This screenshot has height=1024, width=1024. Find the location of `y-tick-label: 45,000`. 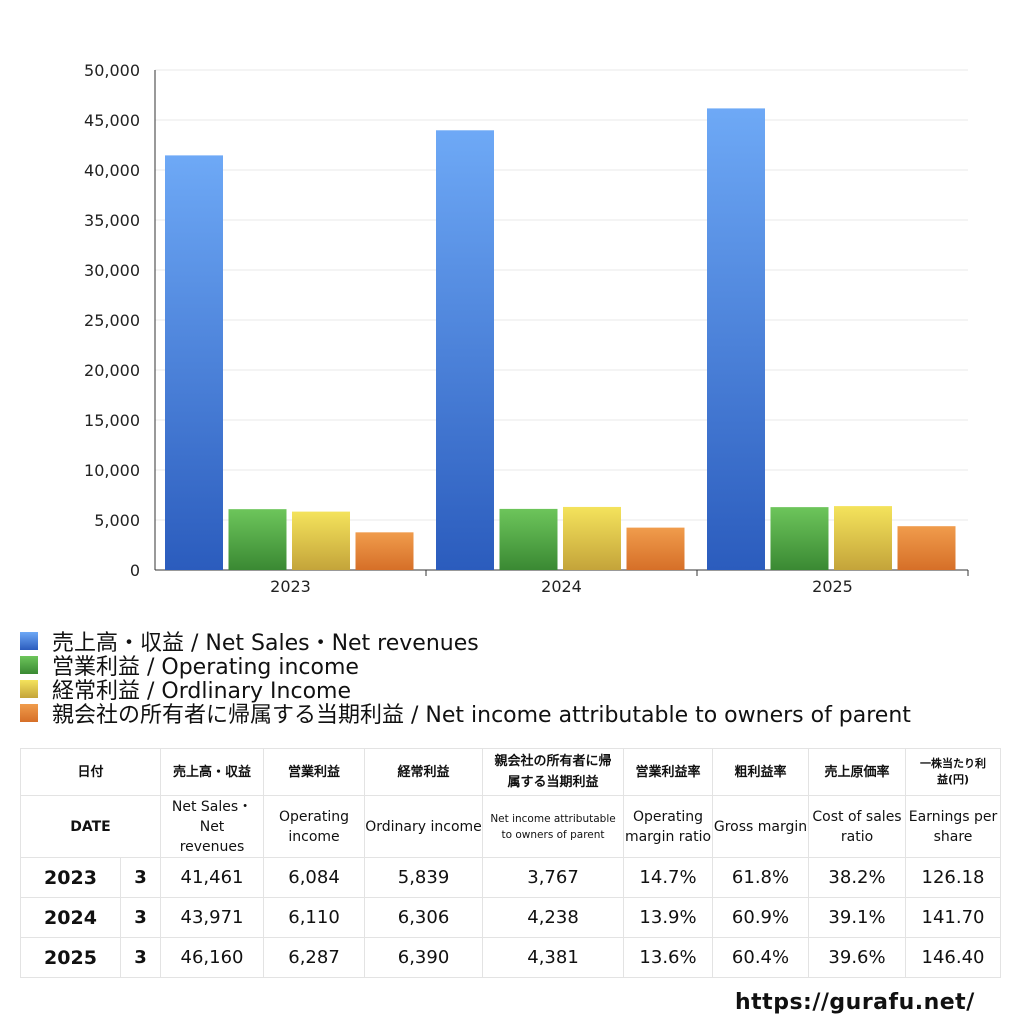

y-tick-label: 45,000 is located at coordinates (112, 120).